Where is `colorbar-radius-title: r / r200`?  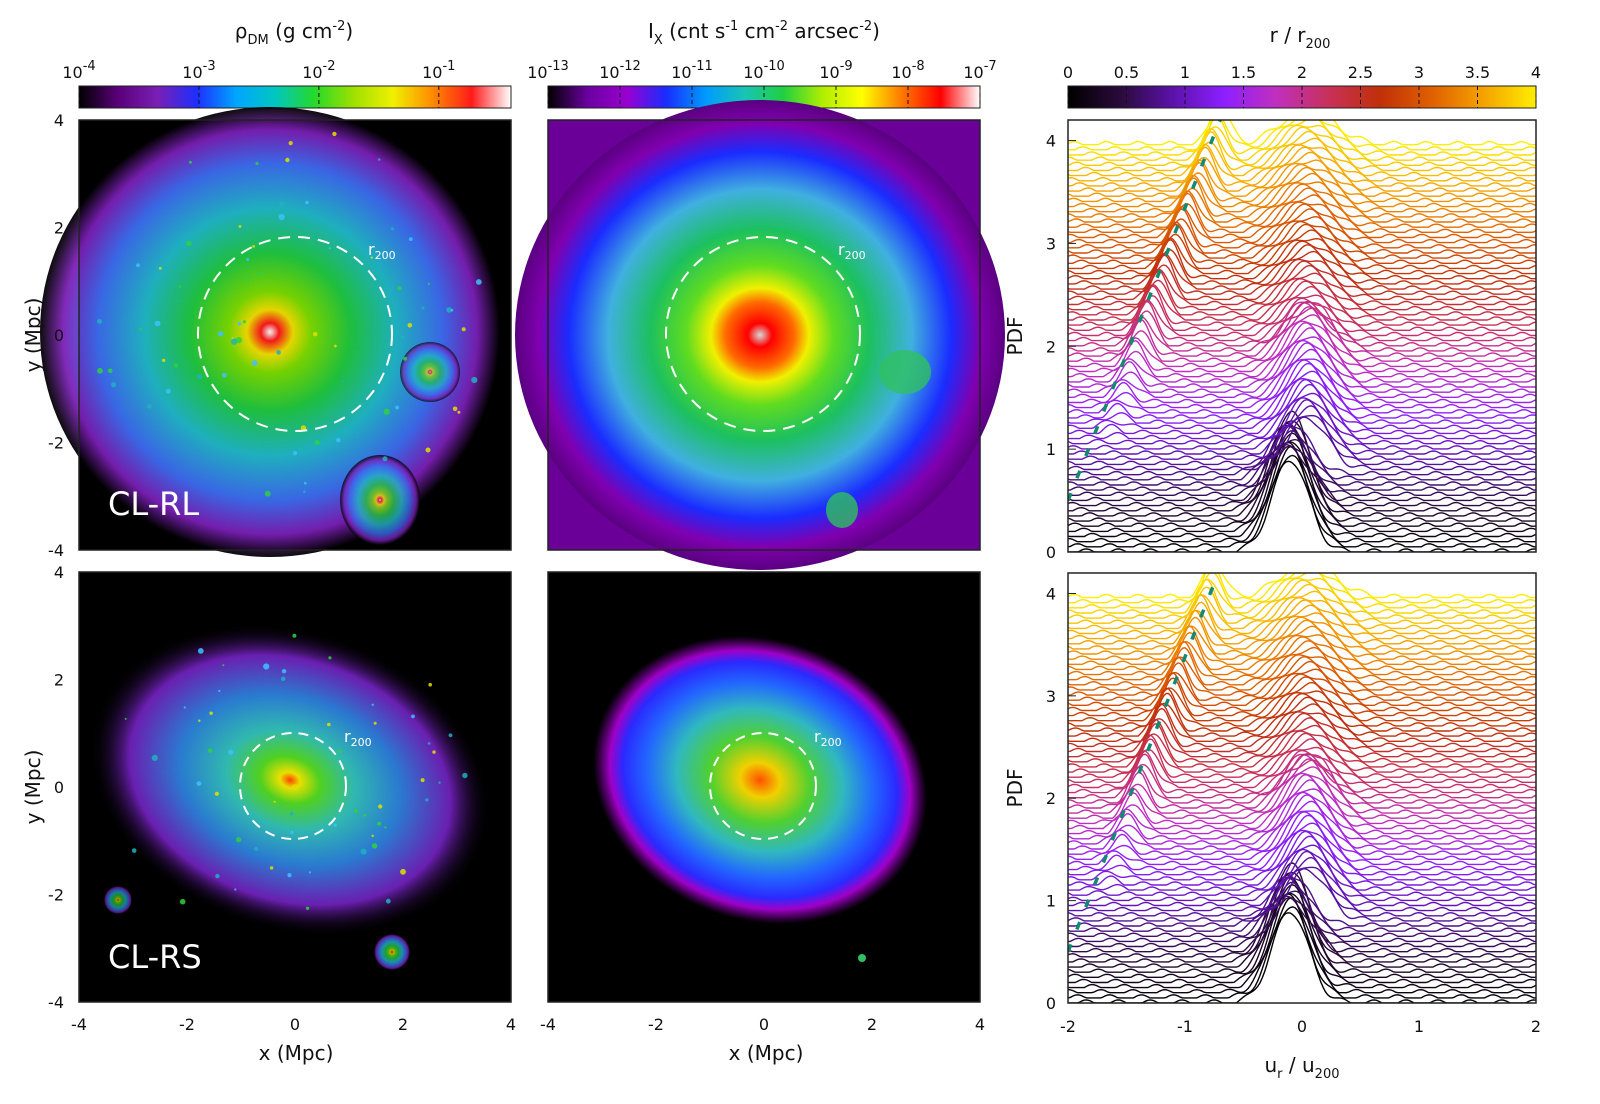 colorbar-radius-title: r / r200 is located at coordinates (1300, 37).